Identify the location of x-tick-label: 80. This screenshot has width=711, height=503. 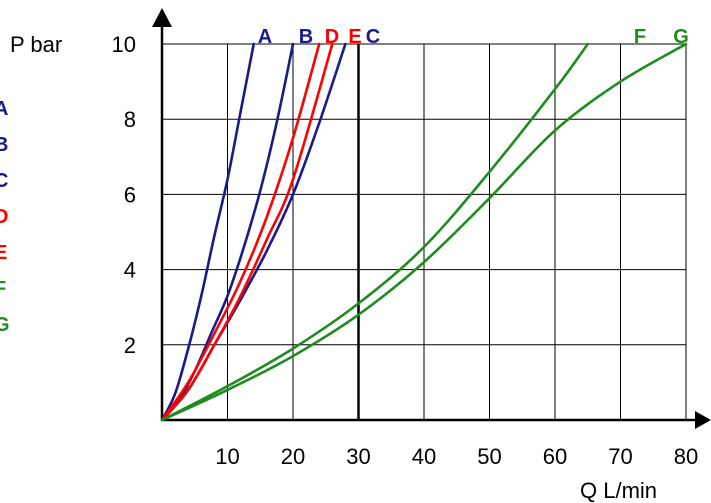
(686, 456).